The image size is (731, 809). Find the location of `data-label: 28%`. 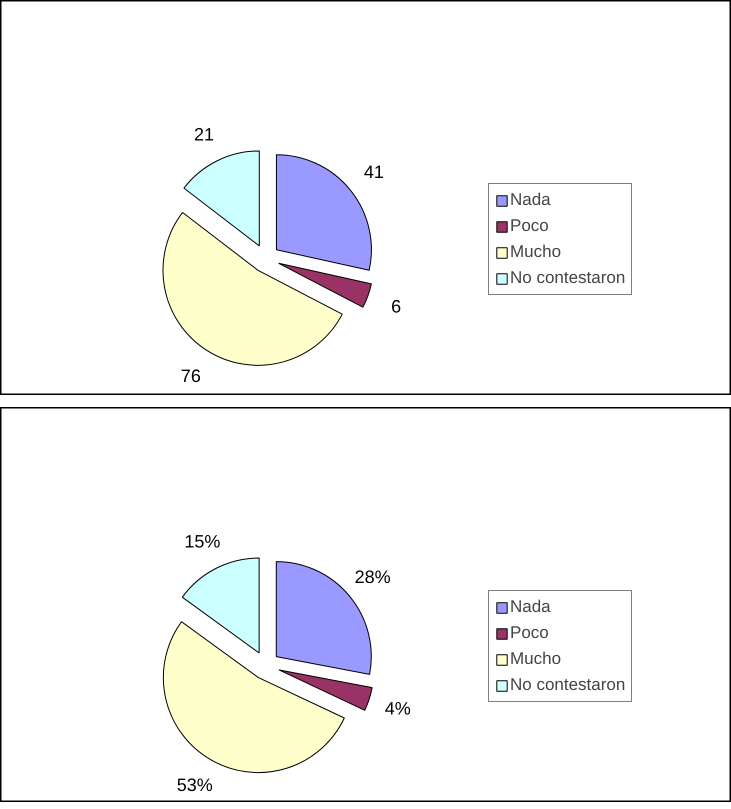

data-label: 28% is located at coordinates (372, 576).